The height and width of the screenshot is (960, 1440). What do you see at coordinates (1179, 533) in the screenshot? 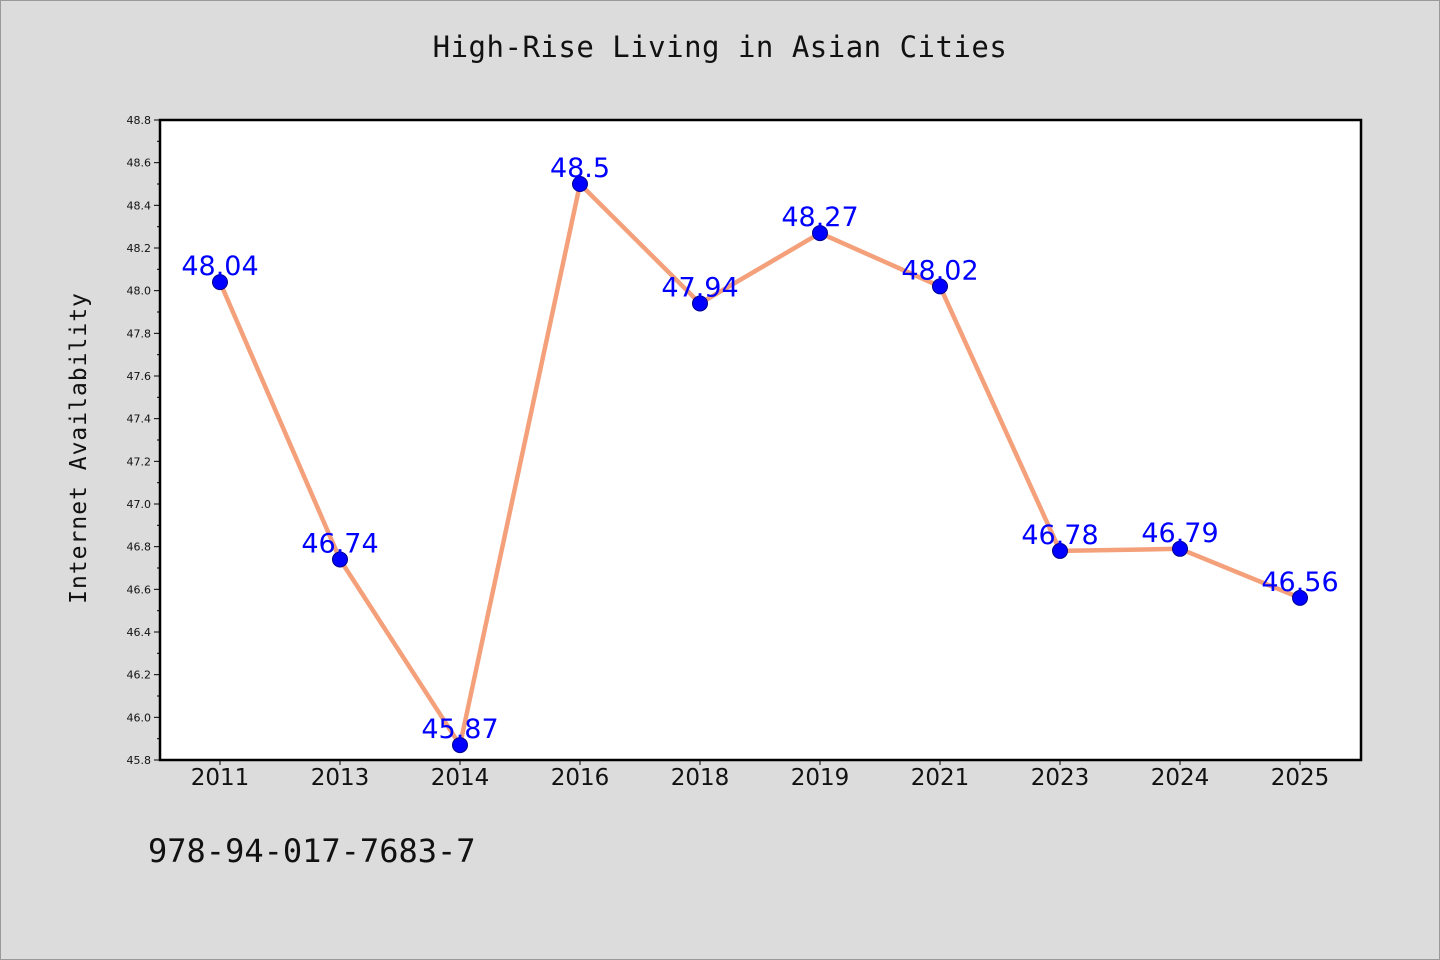
I see `data-label: 46.79` at bounding box center [1179, 533].